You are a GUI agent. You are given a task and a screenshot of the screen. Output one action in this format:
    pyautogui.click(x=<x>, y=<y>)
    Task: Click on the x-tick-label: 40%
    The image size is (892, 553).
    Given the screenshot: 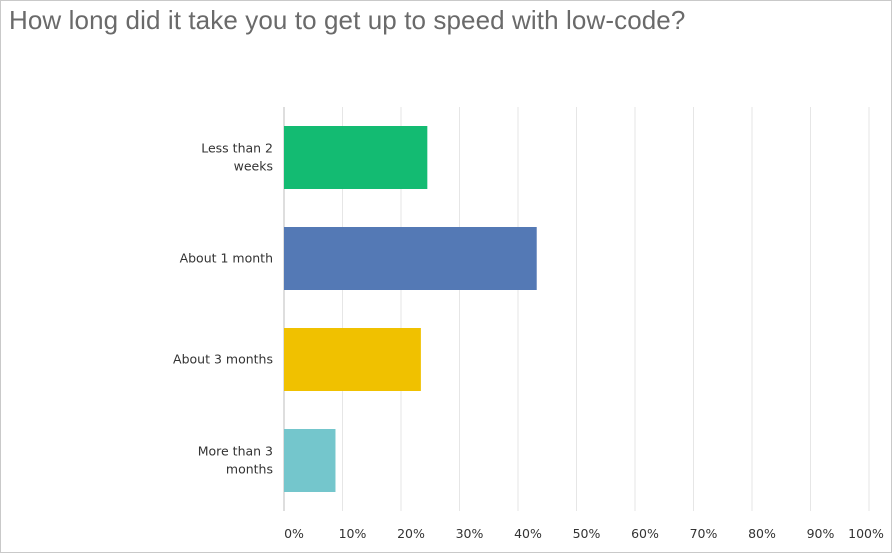 What is the action you would take?
    pyautogui.click(x=528, y=533)
    